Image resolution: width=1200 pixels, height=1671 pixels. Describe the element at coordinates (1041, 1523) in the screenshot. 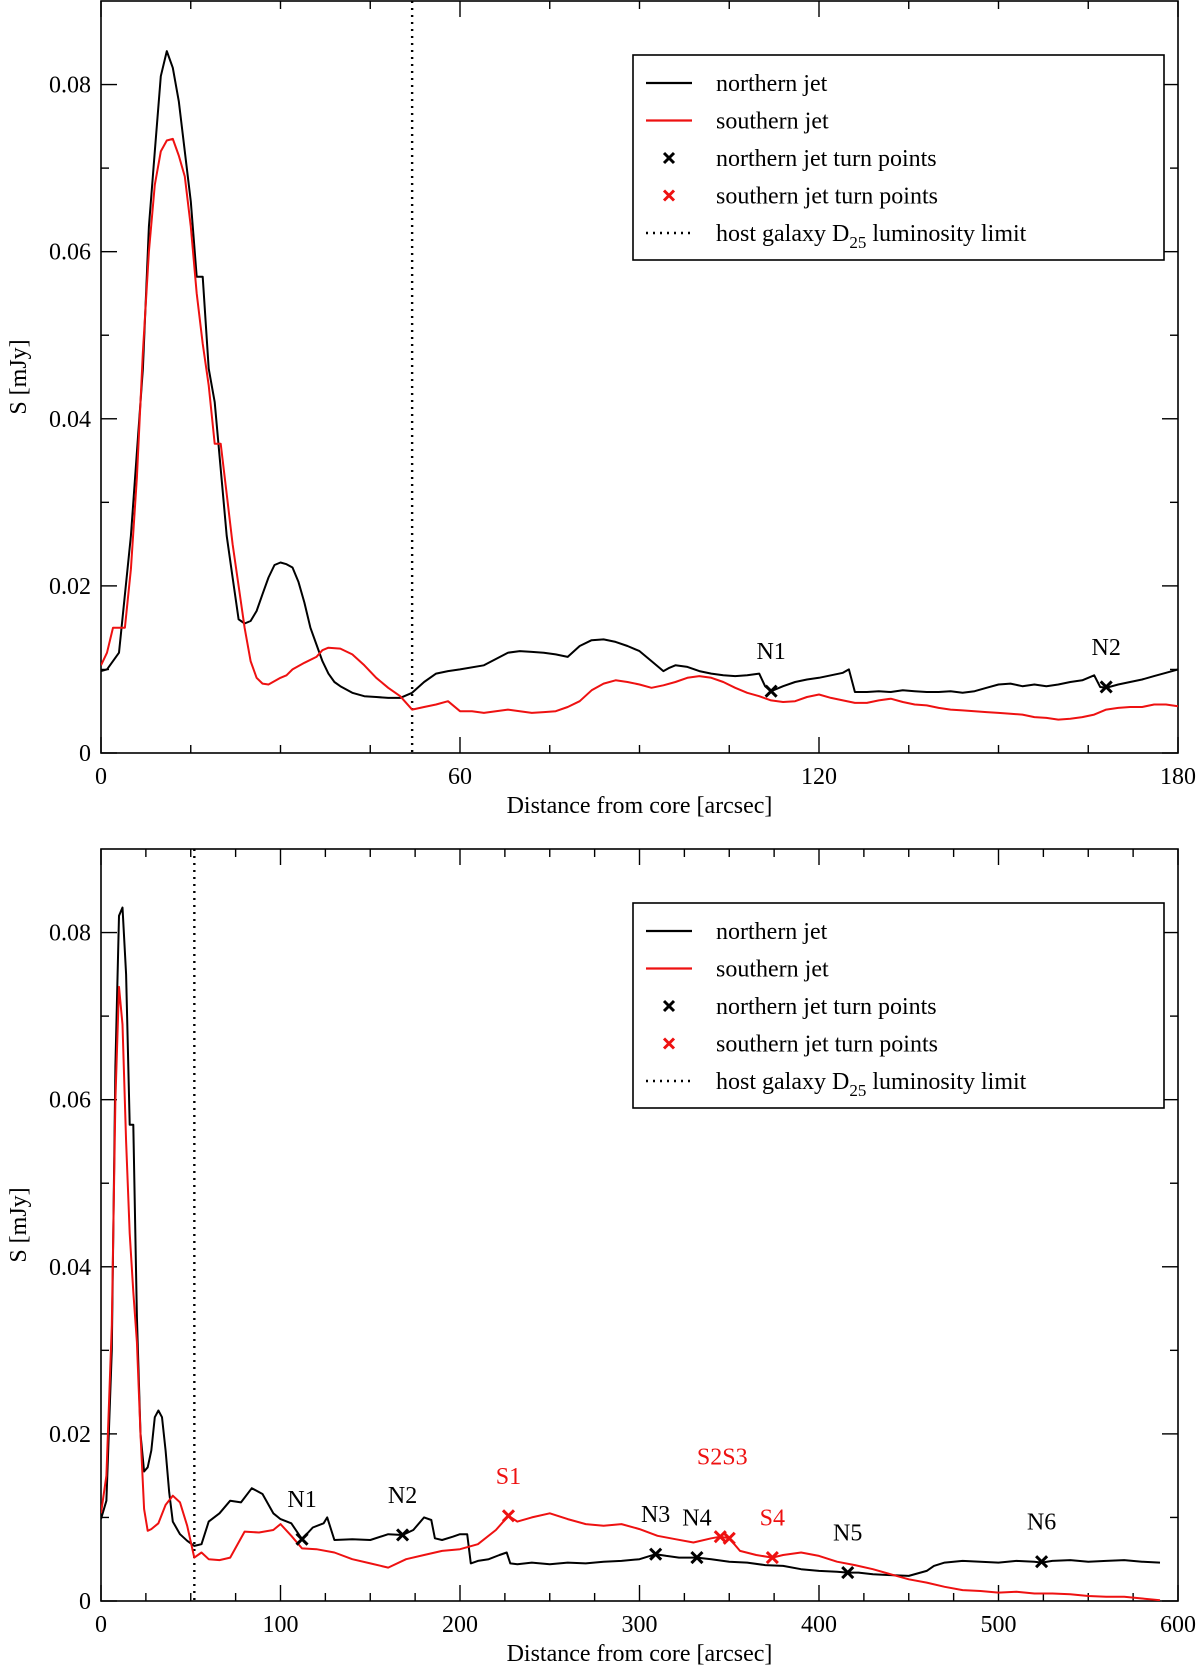

I see `turn-point-label-n6: N6` at that location.